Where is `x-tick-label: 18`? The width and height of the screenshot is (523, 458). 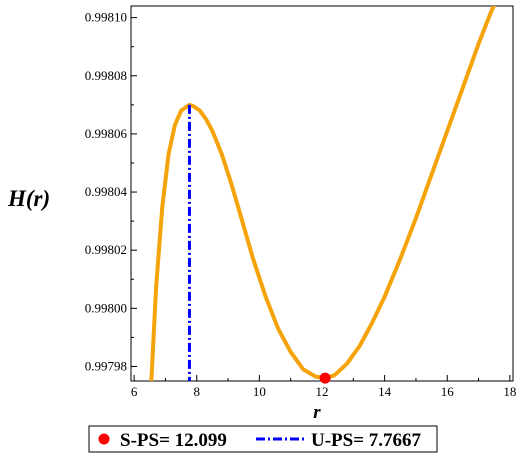
x-tick-label: 18 is located at coordinates (509, 391).